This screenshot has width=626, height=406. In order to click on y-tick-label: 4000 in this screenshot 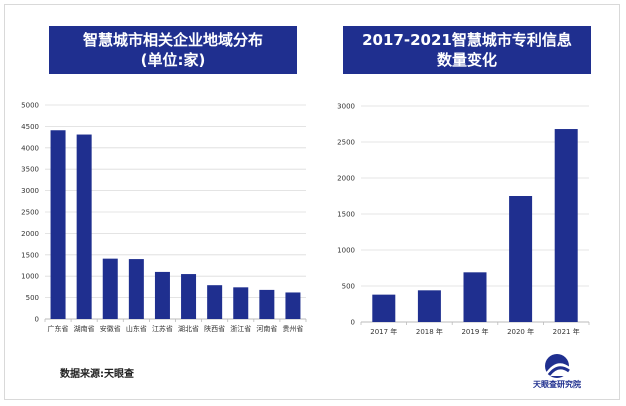, I will do `click(30, 148)`.